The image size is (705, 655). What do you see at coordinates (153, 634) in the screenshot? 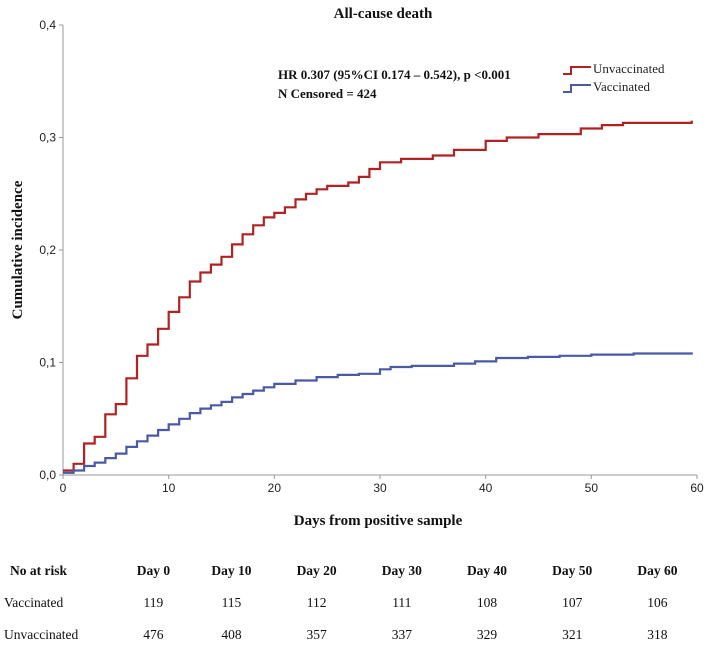
I see `risk-table-cell: 476` at bounding box center [153, 634].